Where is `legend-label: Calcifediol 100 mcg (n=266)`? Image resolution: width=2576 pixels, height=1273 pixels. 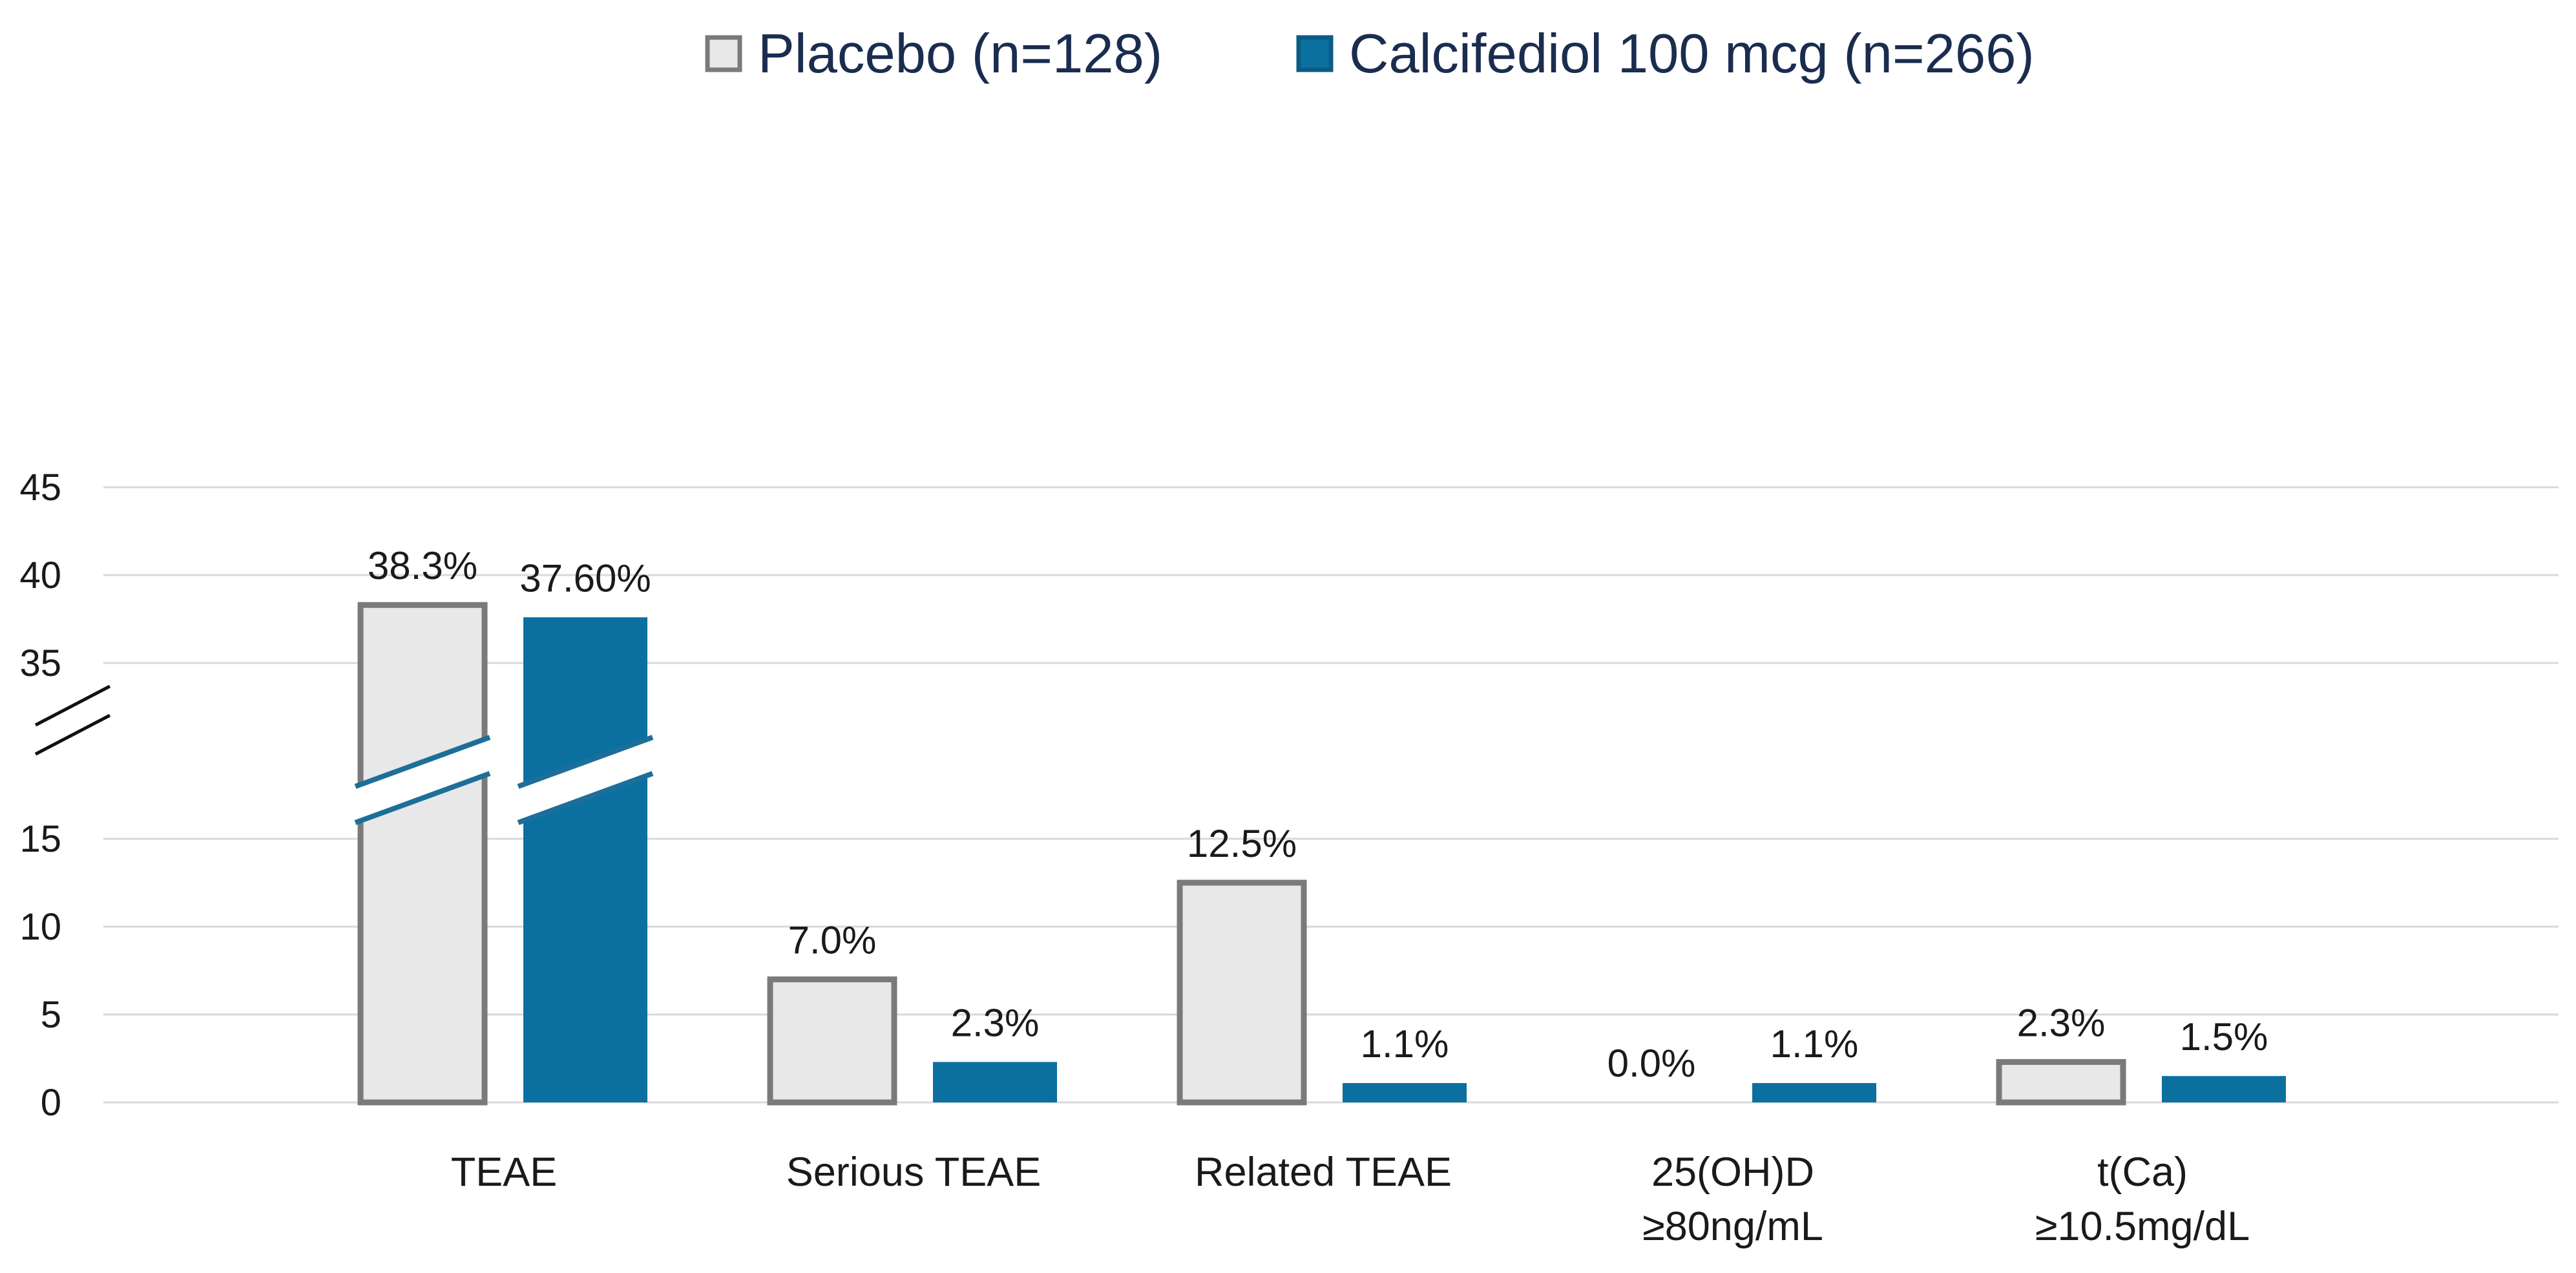
legend-label: Calcifediol 100 mcg (n=266) is located at coordinates (1692, 54).